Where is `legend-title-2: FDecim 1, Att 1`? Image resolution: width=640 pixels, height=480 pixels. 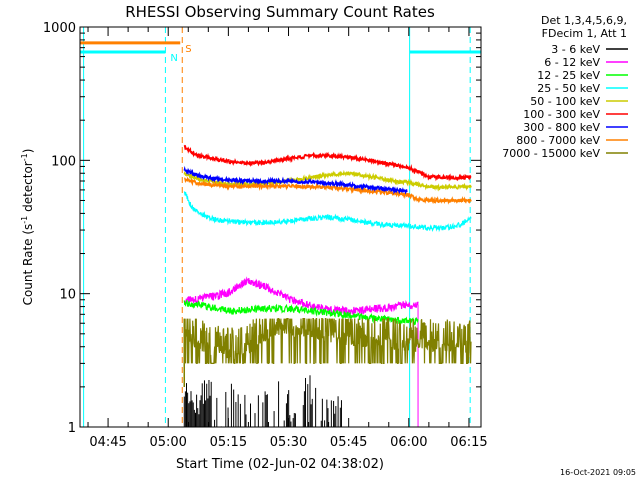
legend-title-2: FDecim 1, Att 1 is located at coordinates (584, 33).